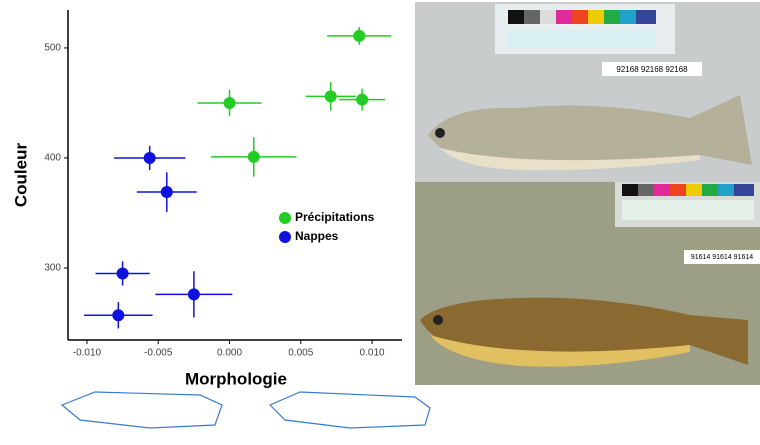  I want to click on y-axis-label: Couleur, so click(20, 175).